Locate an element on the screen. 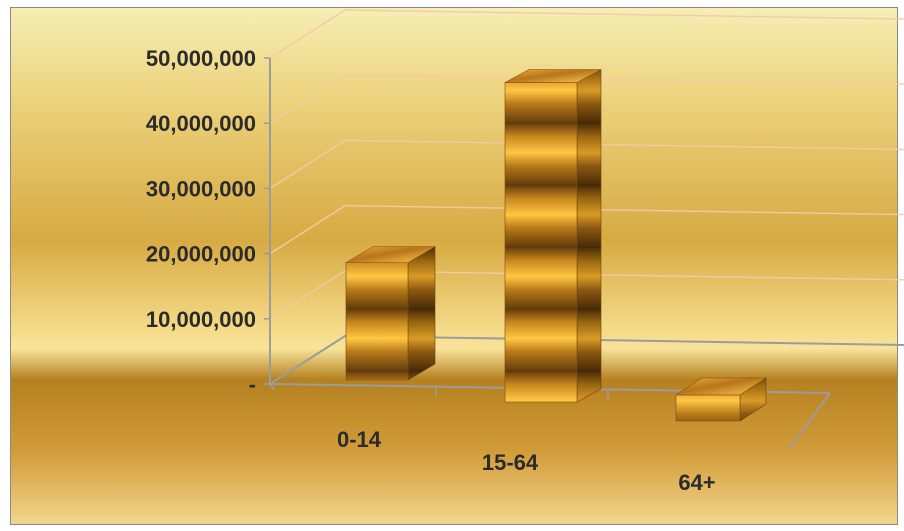 The image size is (904, 531). bar-0-14-side-face is located at coordinates (421, 313).